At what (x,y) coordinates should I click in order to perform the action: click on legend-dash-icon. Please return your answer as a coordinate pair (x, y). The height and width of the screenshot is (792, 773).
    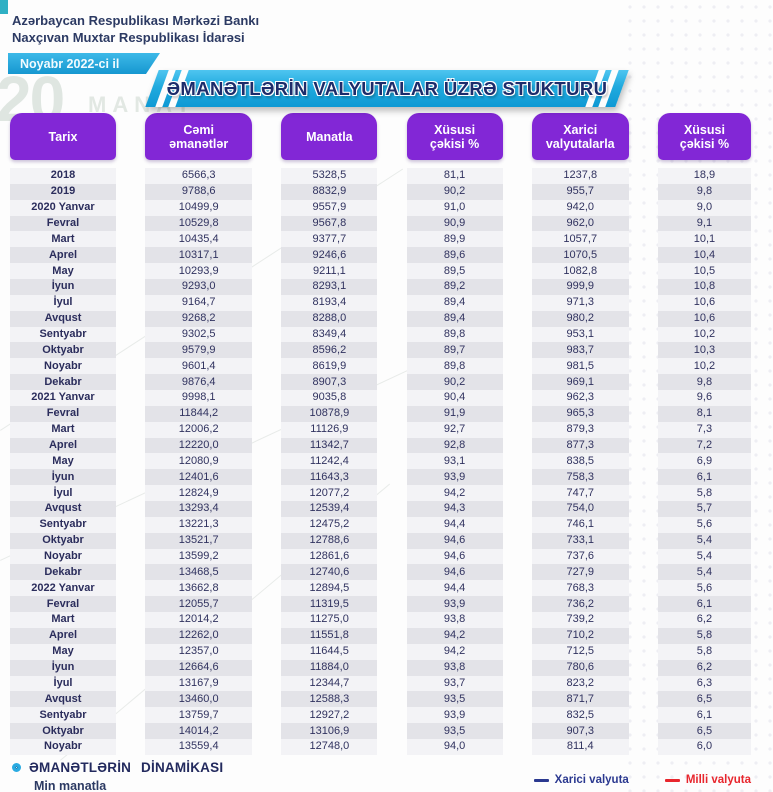
    Looking at the image, I should click on (672, 780).